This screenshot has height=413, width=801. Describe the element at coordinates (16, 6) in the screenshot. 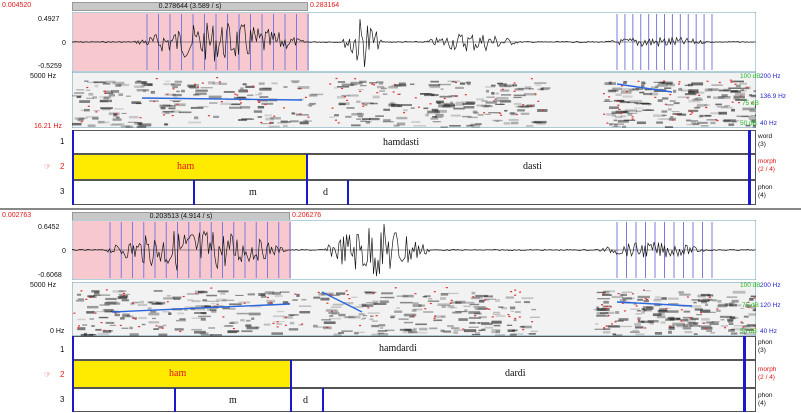

I see `selection-start: 0.004520` at that location.